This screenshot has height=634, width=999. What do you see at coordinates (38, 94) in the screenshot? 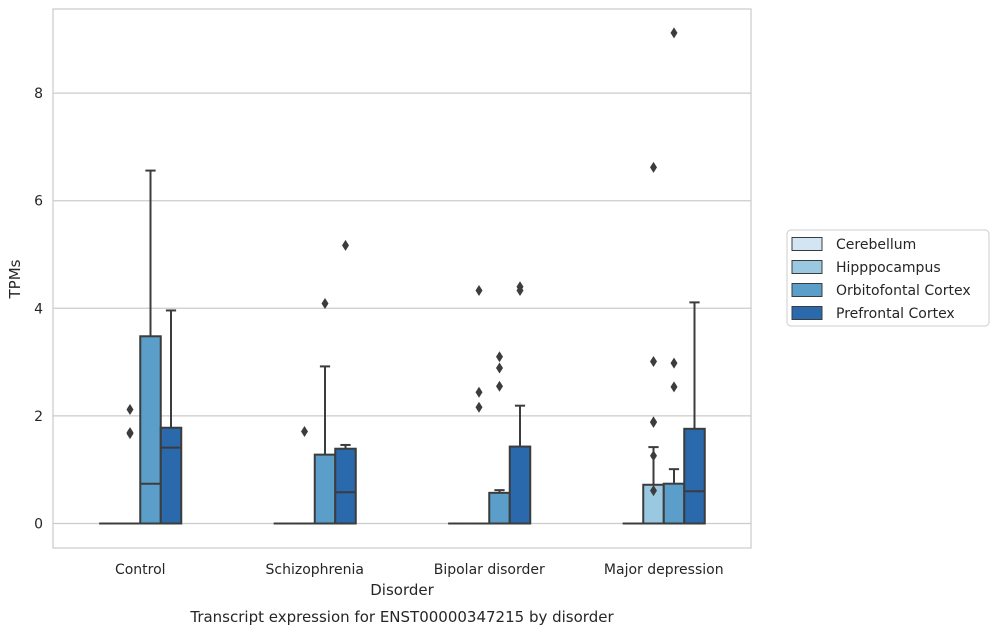
I see `y-tick-label: 8` at bounding box center [38, 94].